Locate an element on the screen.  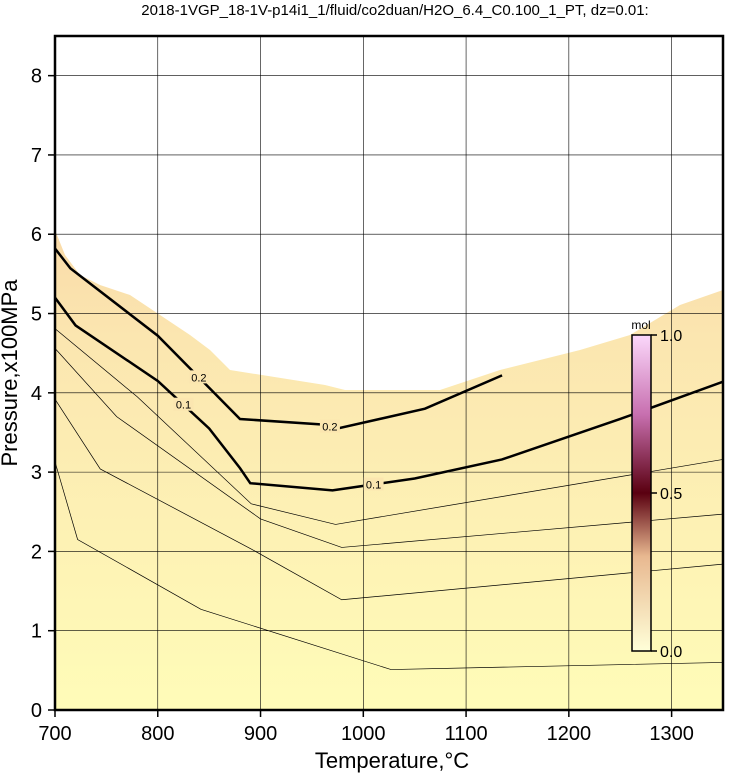
contour-line is located at coordinates (278, 338).